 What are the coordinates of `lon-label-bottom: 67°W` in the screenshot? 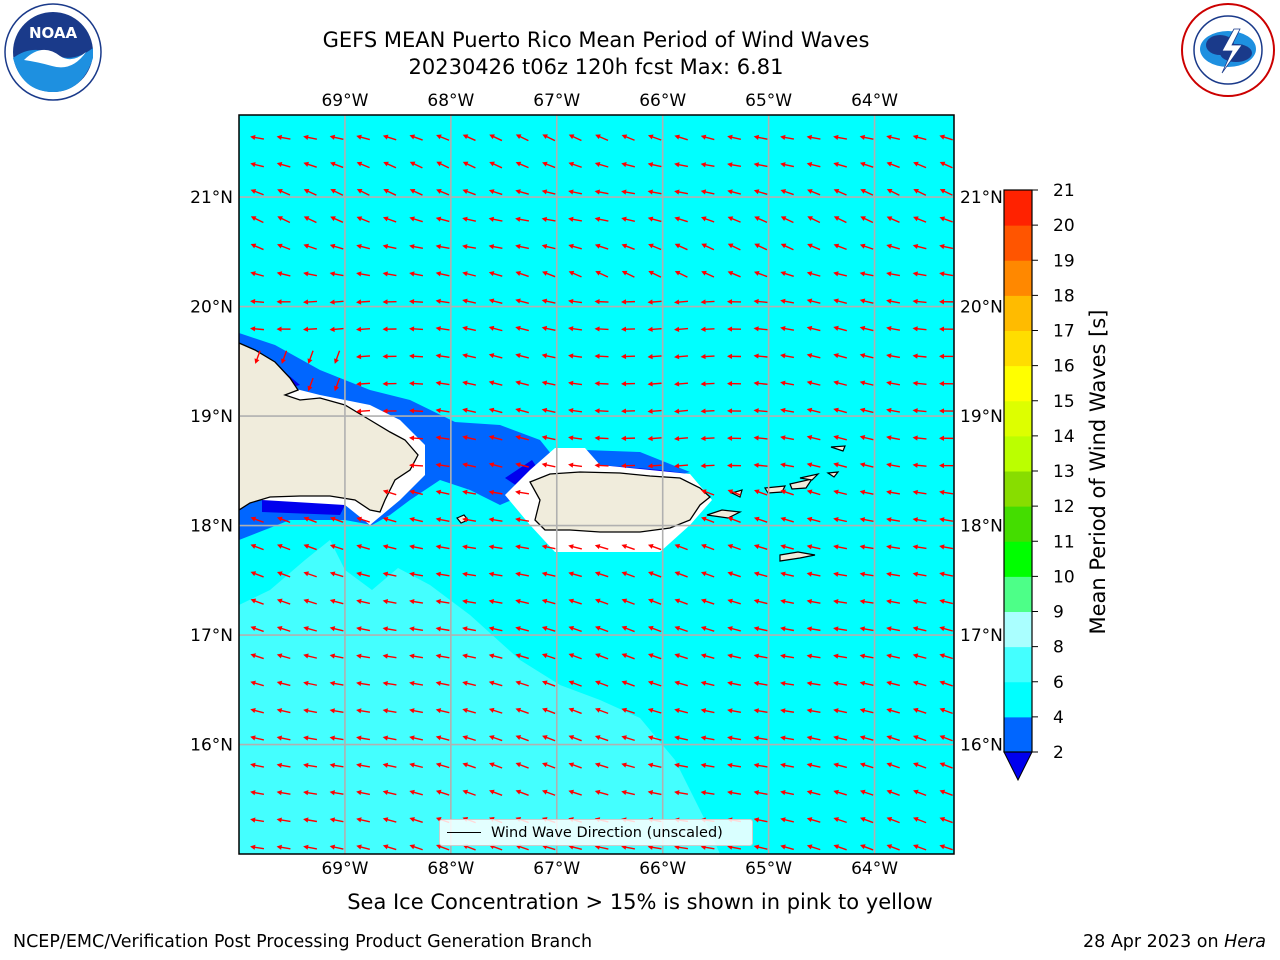 It's located at (556, 869).